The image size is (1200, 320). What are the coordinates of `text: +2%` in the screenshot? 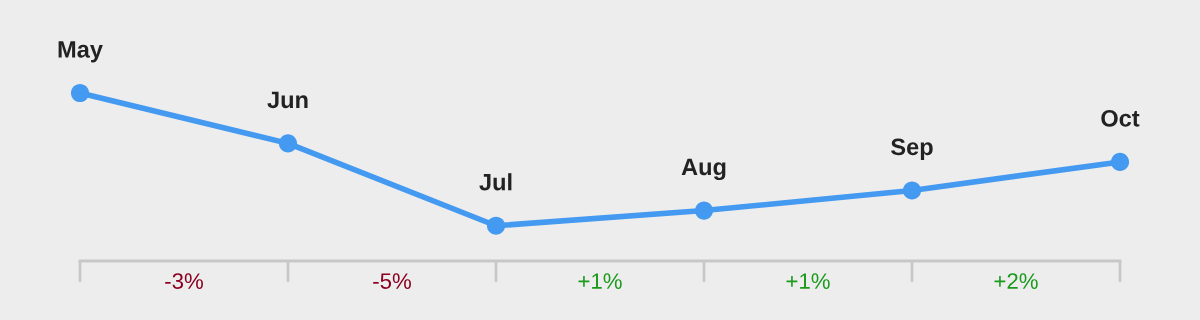 It's located at (1016, 281).